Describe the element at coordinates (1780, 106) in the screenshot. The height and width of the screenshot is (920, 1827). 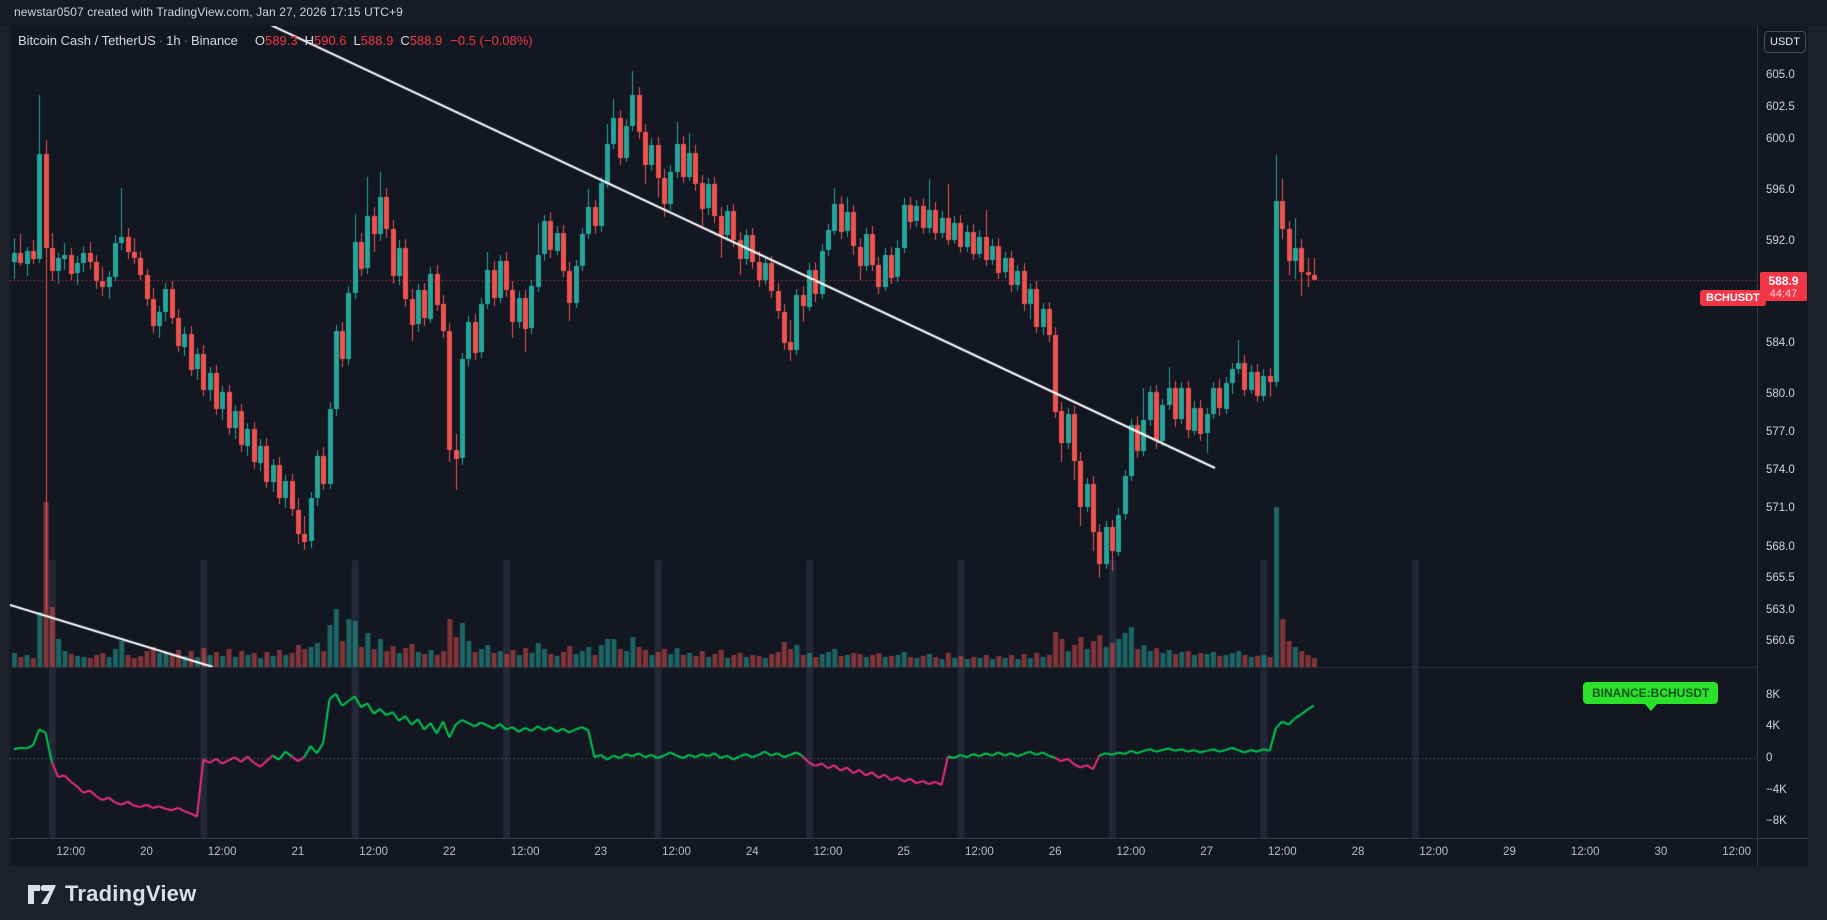
I see `price-tick-label: 602.5` at that location.